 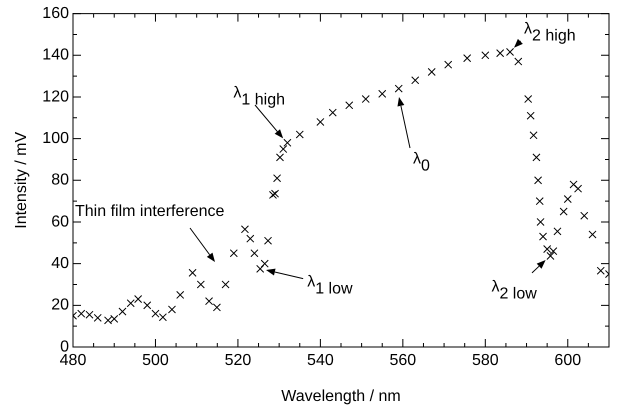 I want to click on x-tick-label: 560, so click(x=402, y=361).